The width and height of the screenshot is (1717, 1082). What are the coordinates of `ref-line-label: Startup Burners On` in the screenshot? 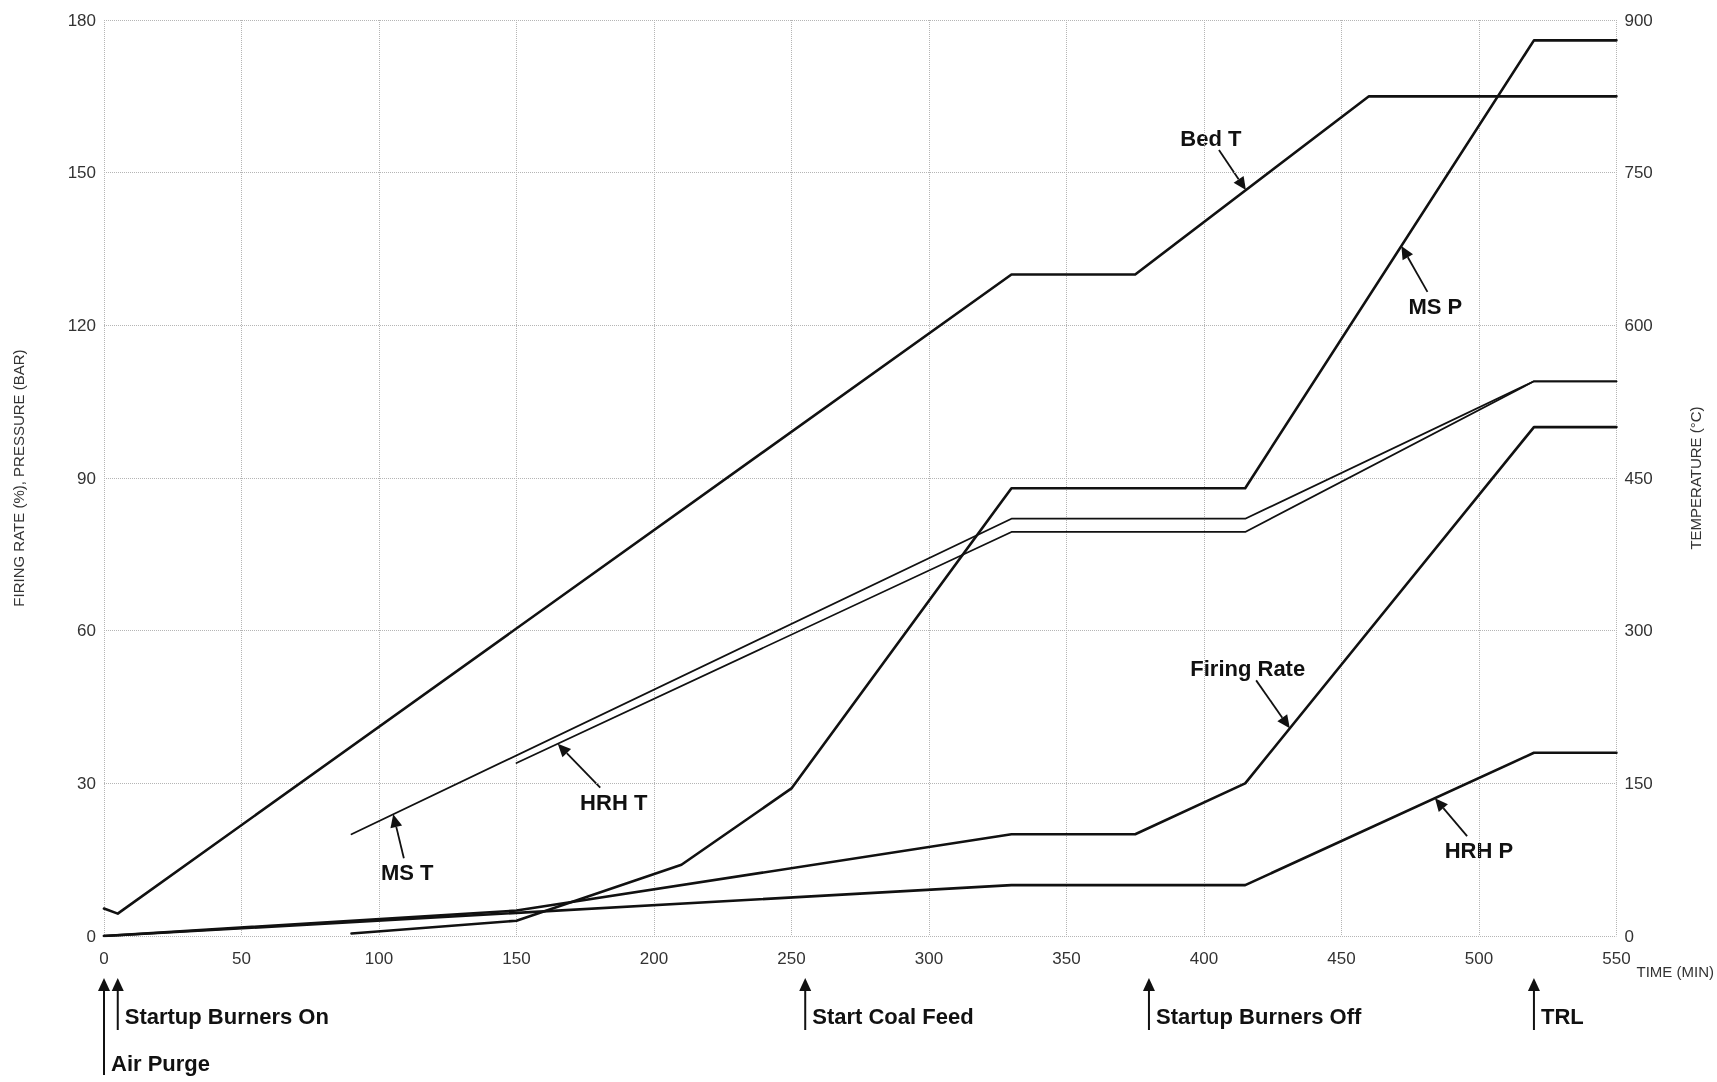 It's located at (226, 1016).